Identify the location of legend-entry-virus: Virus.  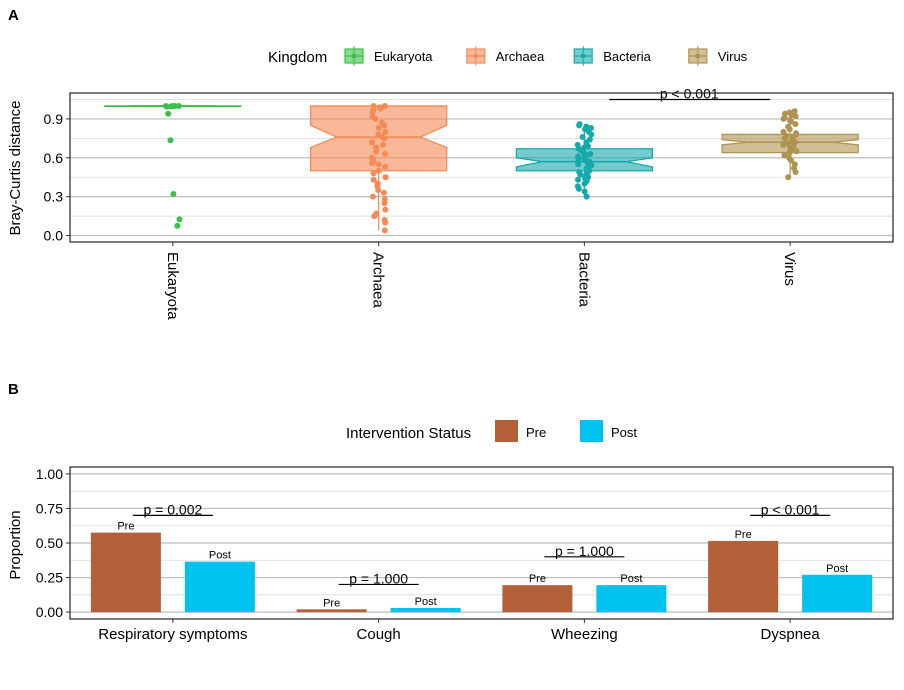
(718, 56).